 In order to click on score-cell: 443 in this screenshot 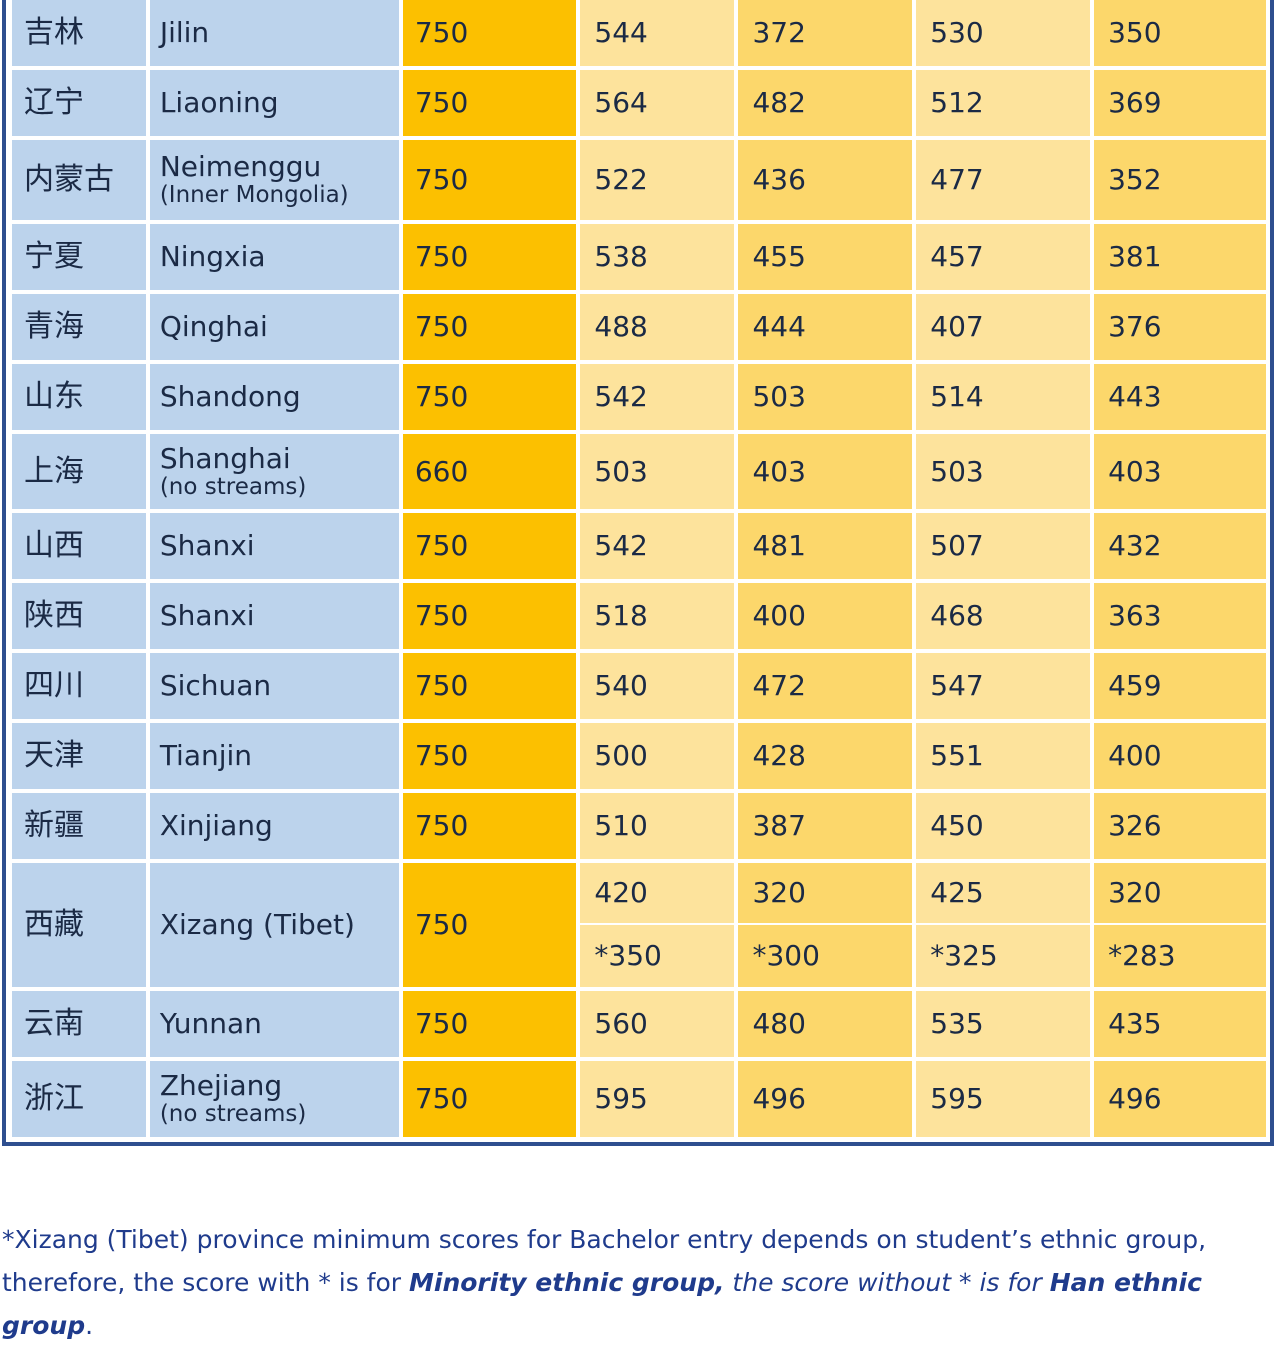, I will do `click(1180, 397)`.